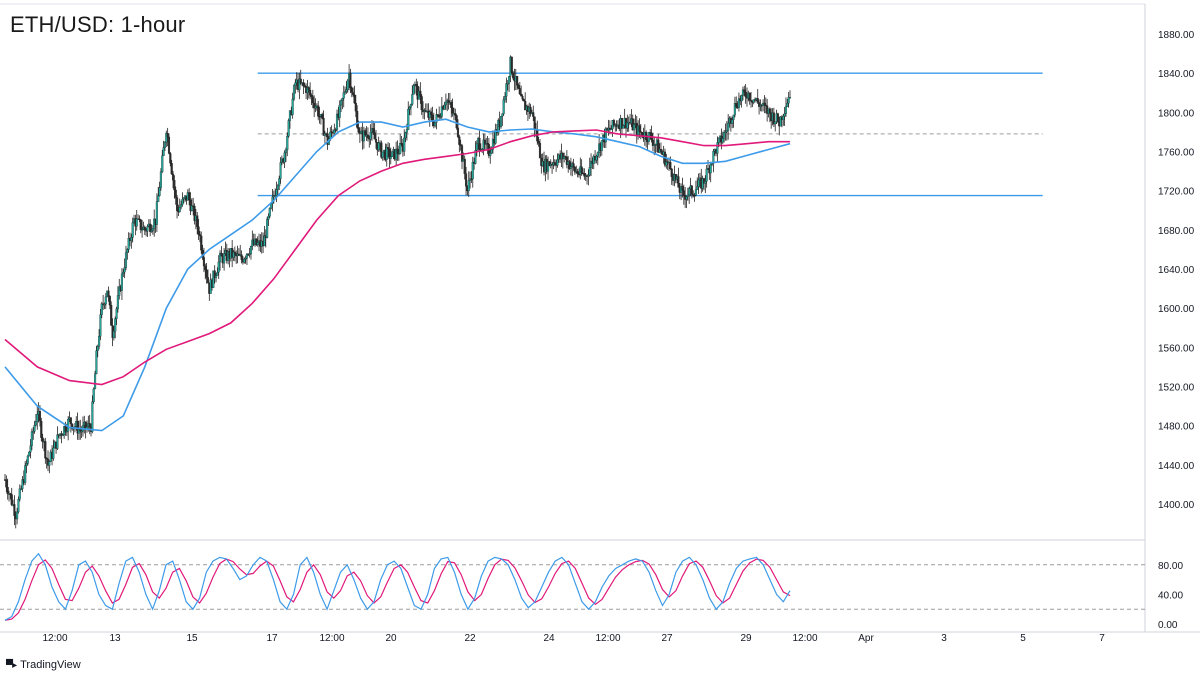 The height and width of the screenshot is (680, 1200). Describe the element at coordinates (98, 24) in the screenshot. I see `chart-title: ETH/USD: 1-hour` at that location.